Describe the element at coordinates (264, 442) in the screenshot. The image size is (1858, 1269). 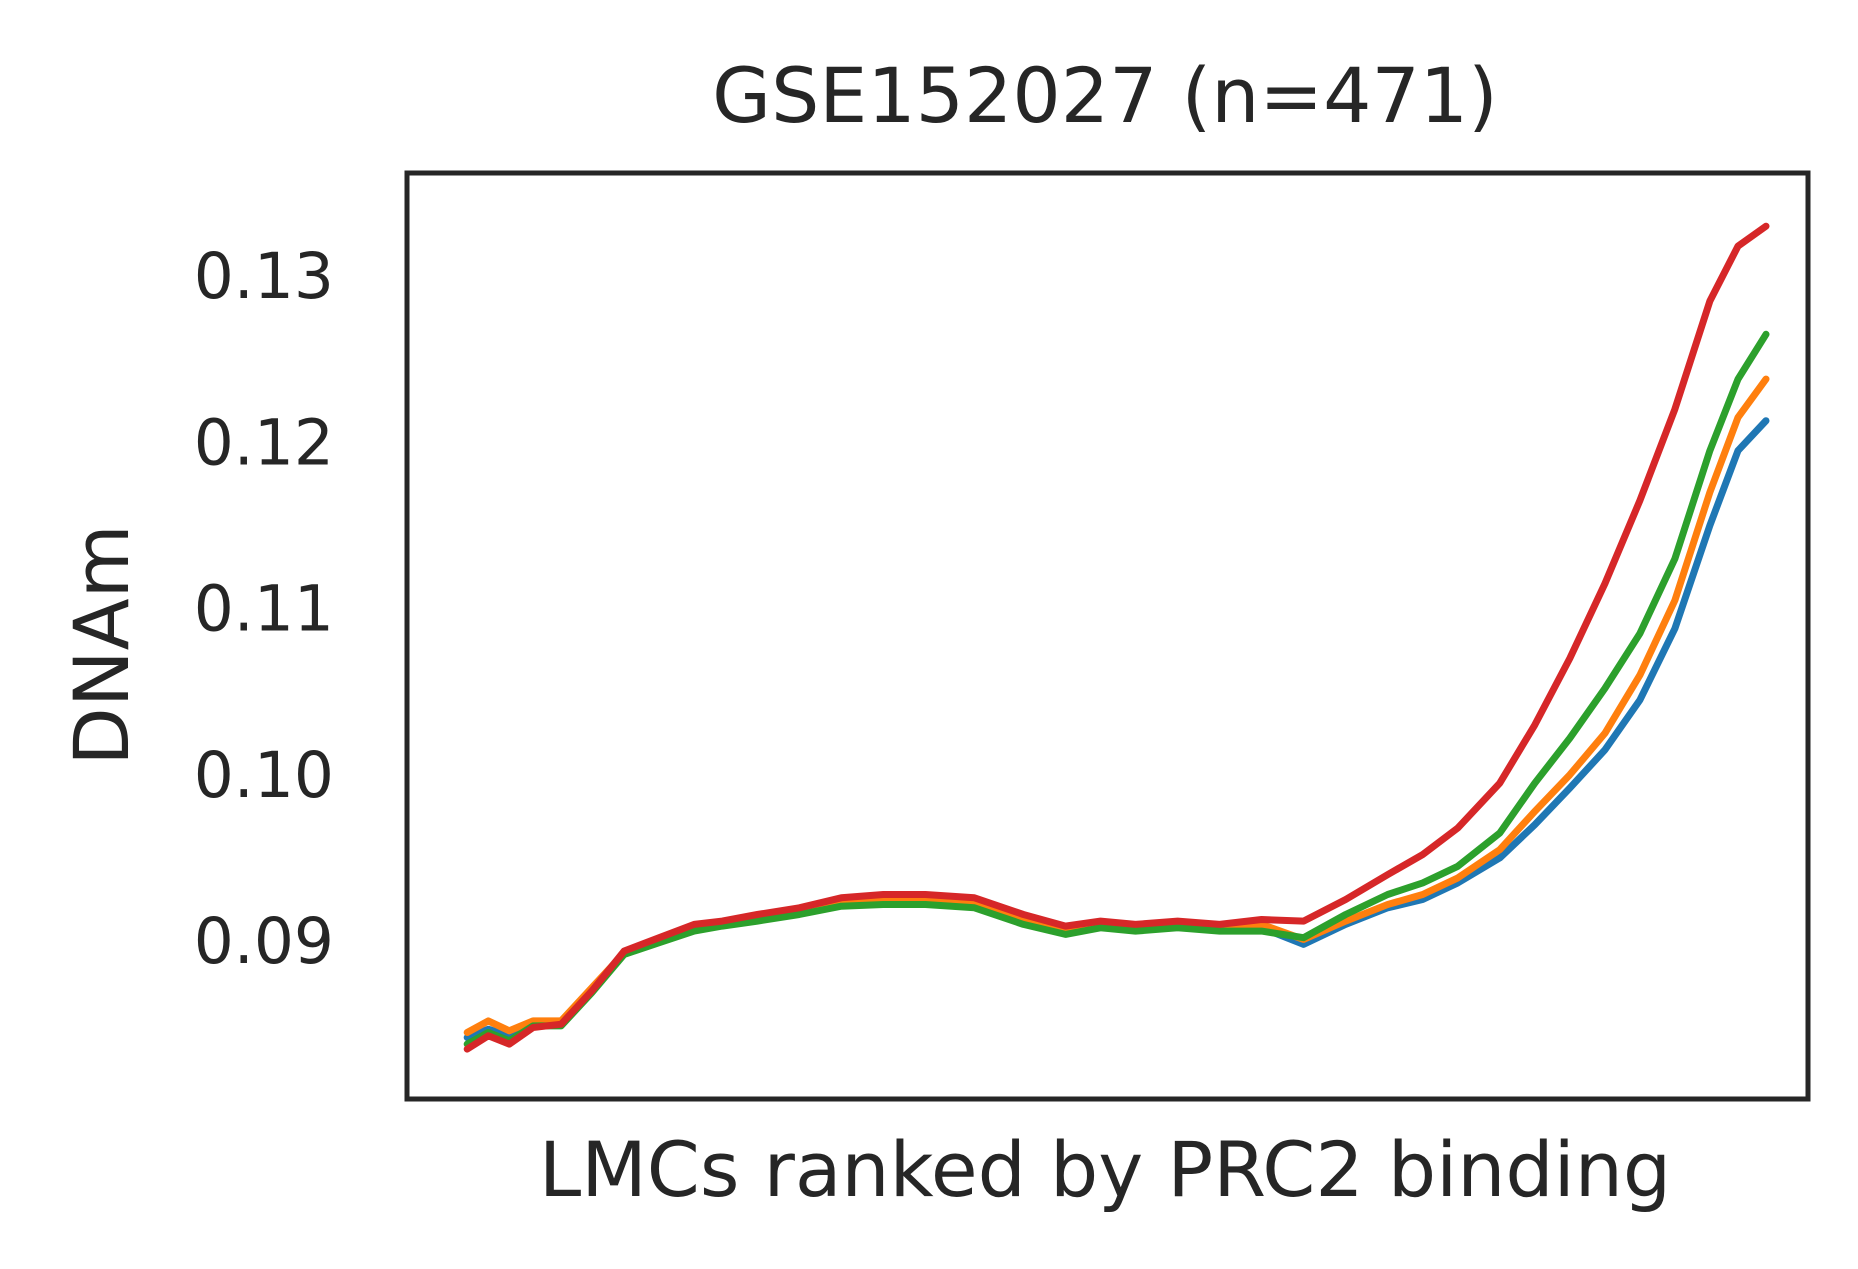
I see `y-tick-label: 0.12` at that location.